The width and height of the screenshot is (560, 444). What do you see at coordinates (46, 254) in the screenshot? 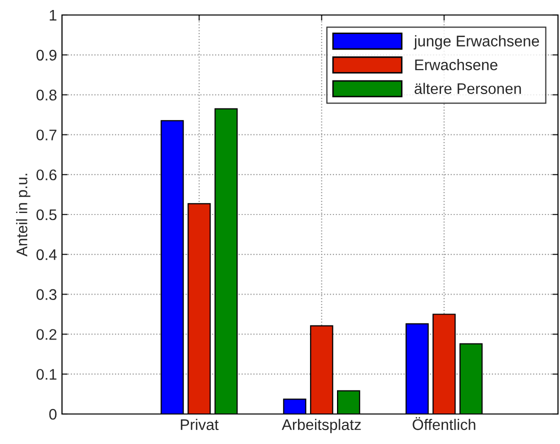
I see `y-tick-label: 0.4` at bounding box center [46, 254].